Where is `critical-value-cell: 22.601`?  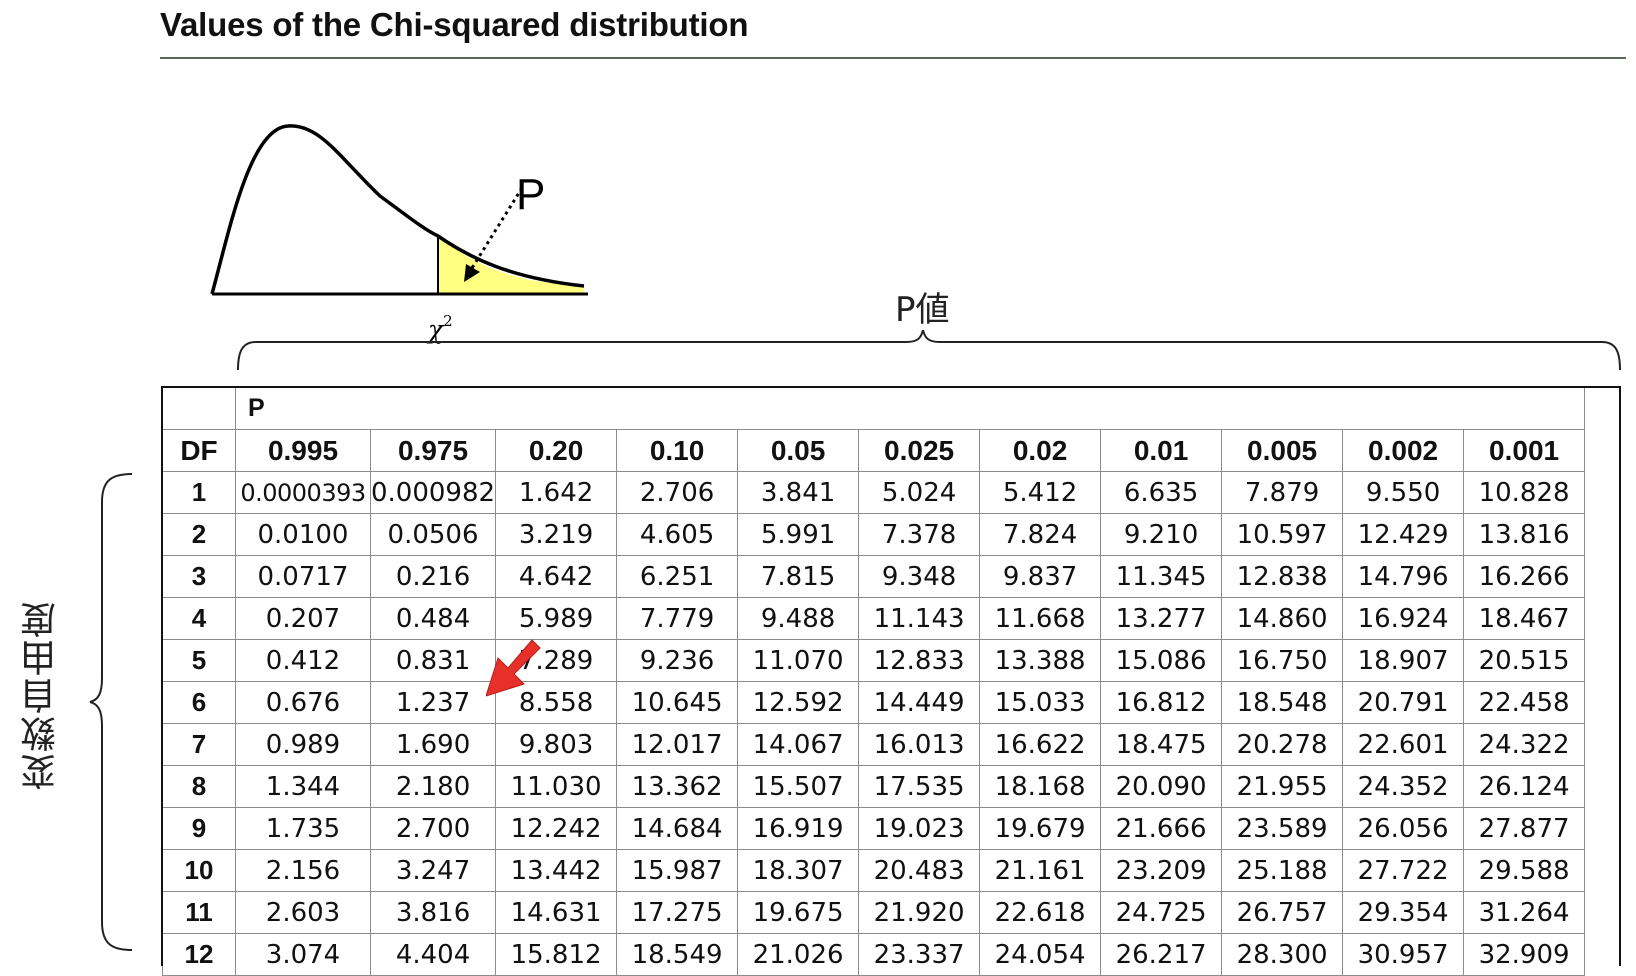 critical-value-cell: 22.601 is located at coordinates (1403, 744).